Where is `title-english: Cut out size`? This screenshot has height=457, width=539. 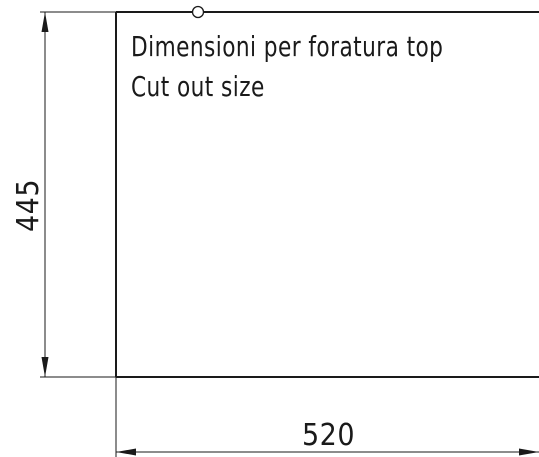
title-english: Cut out size is located at coordinates (198, 86).